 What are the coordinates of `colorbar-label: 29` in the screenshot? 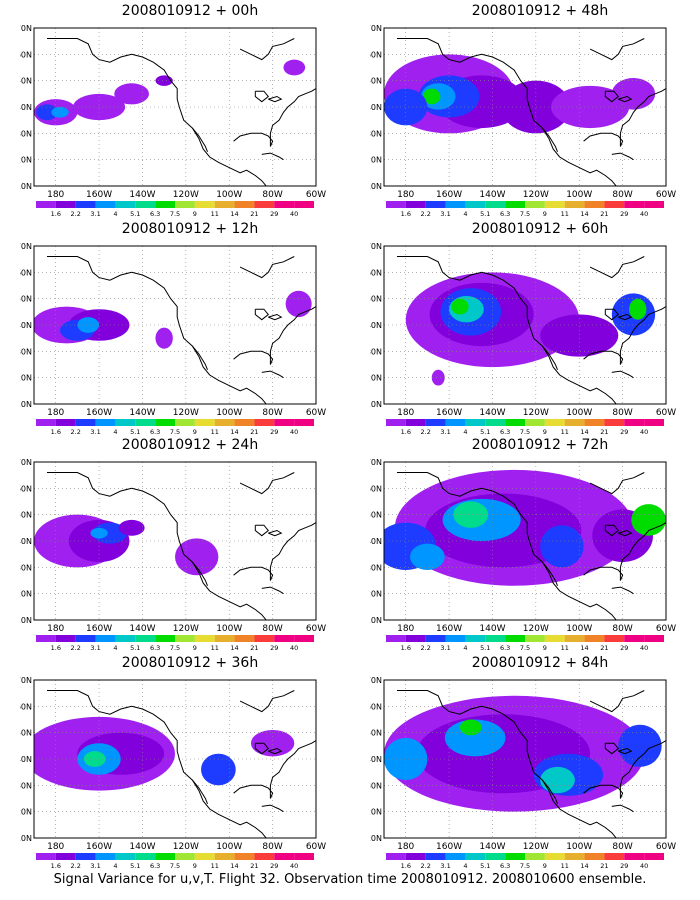 It's located at (274, 866).